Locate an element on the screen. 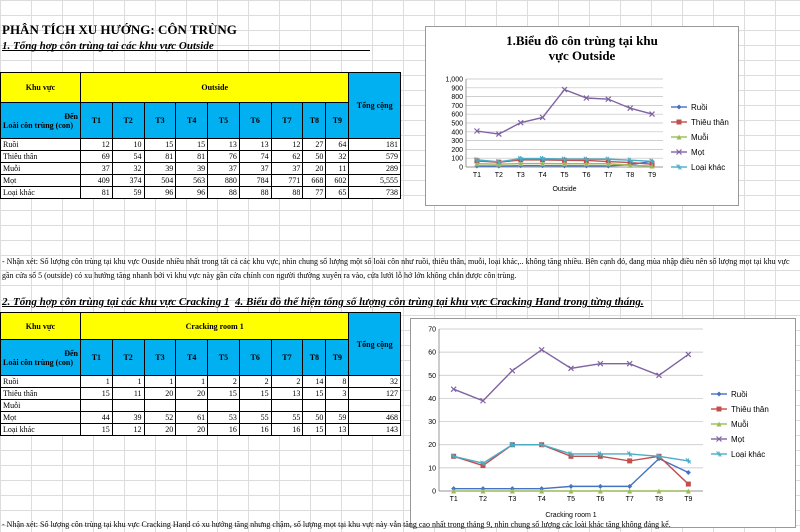 This screenshot has width=800, height=532. row-total: 5,555 is located at coordinates (374, 180).